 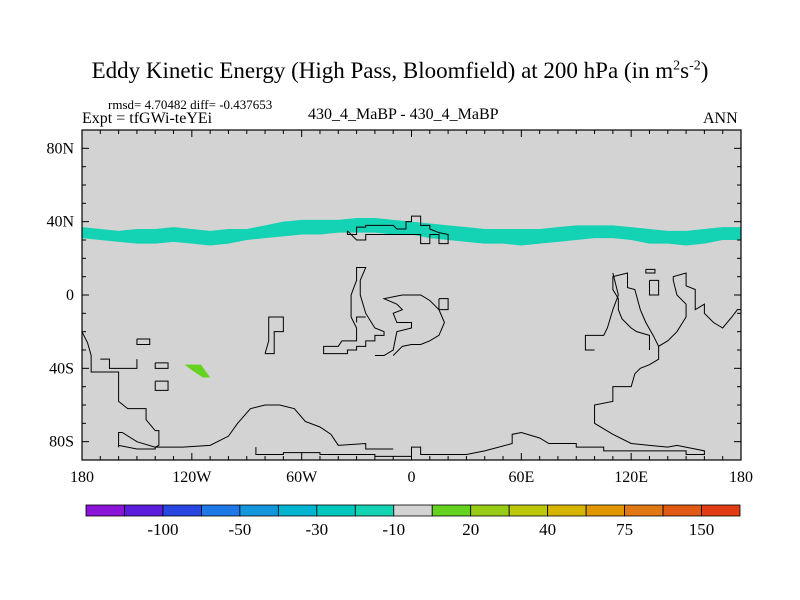 I want to click on x-tick-label: 60W, so click(x=302, y=477).